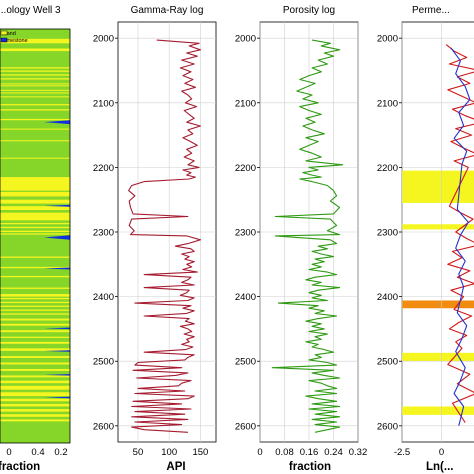  I want to click on lithology-x-tick: 0.2, so click(60, 452).